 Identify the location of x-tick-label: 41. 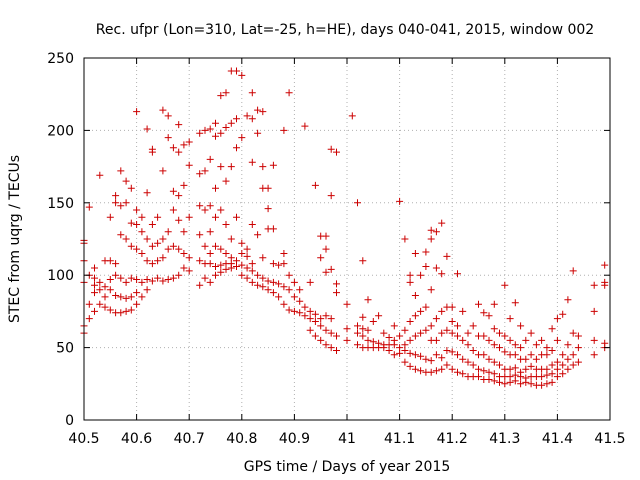
(347, 439).